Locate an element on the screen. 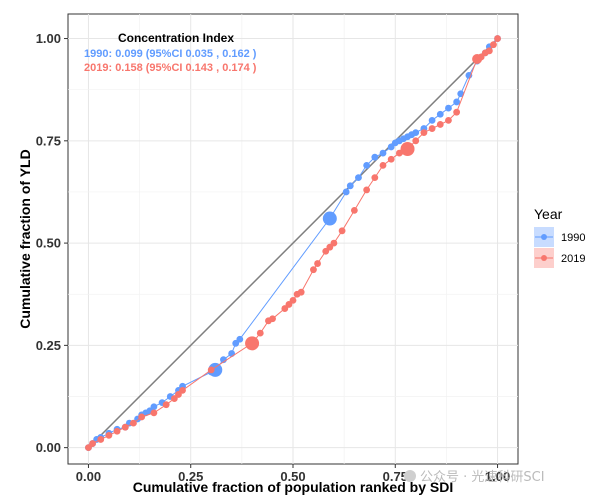  y-axis-title: Cumulative fraction of YLD is located at coordinates (25, 238).